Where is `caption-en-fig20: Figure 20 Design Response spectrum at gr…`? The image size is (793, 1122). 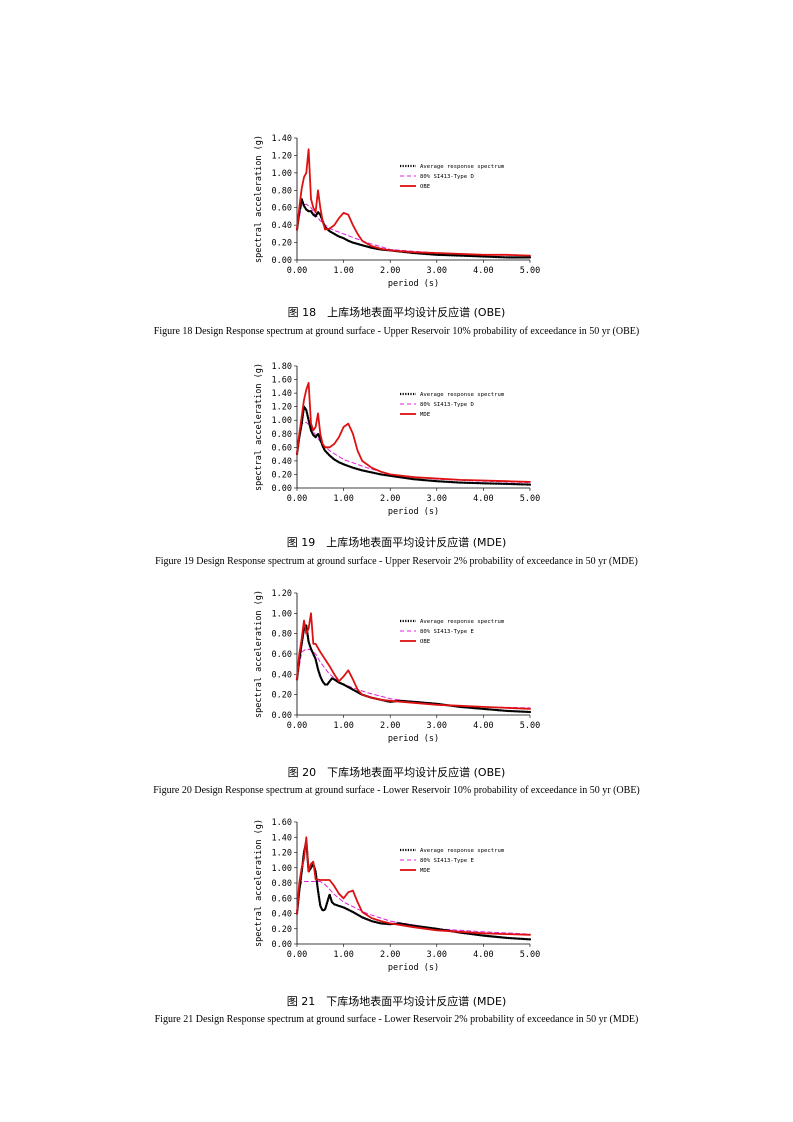
caption-en-fig20: Figure 20 Design Response spectrum at gr… is located at coordinates (396, 790).